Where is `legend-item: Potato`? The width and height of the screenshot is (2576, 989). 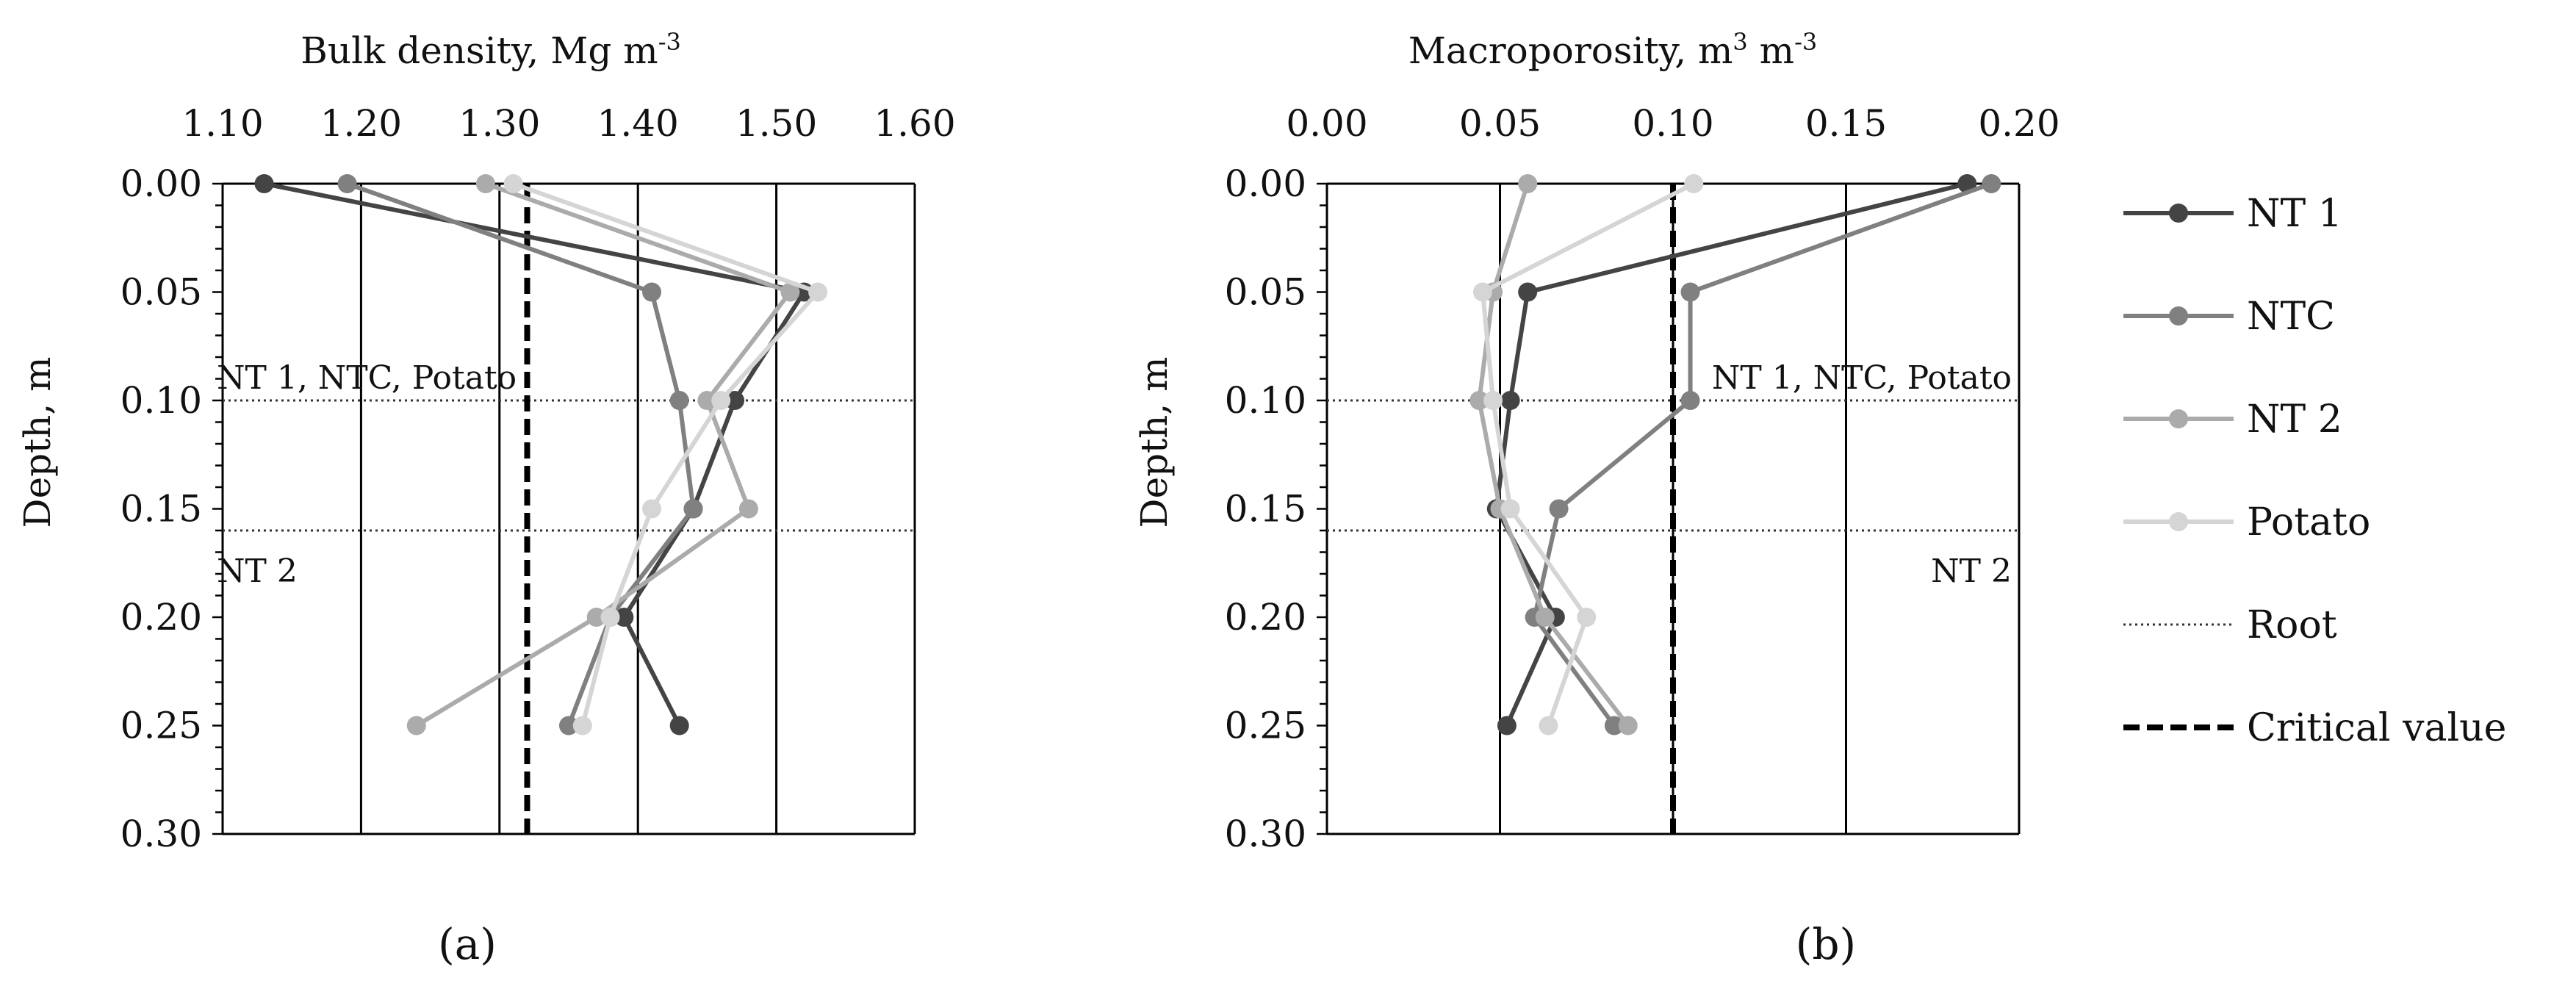
legend-item: Potato is located at coordinates (2246, 522).